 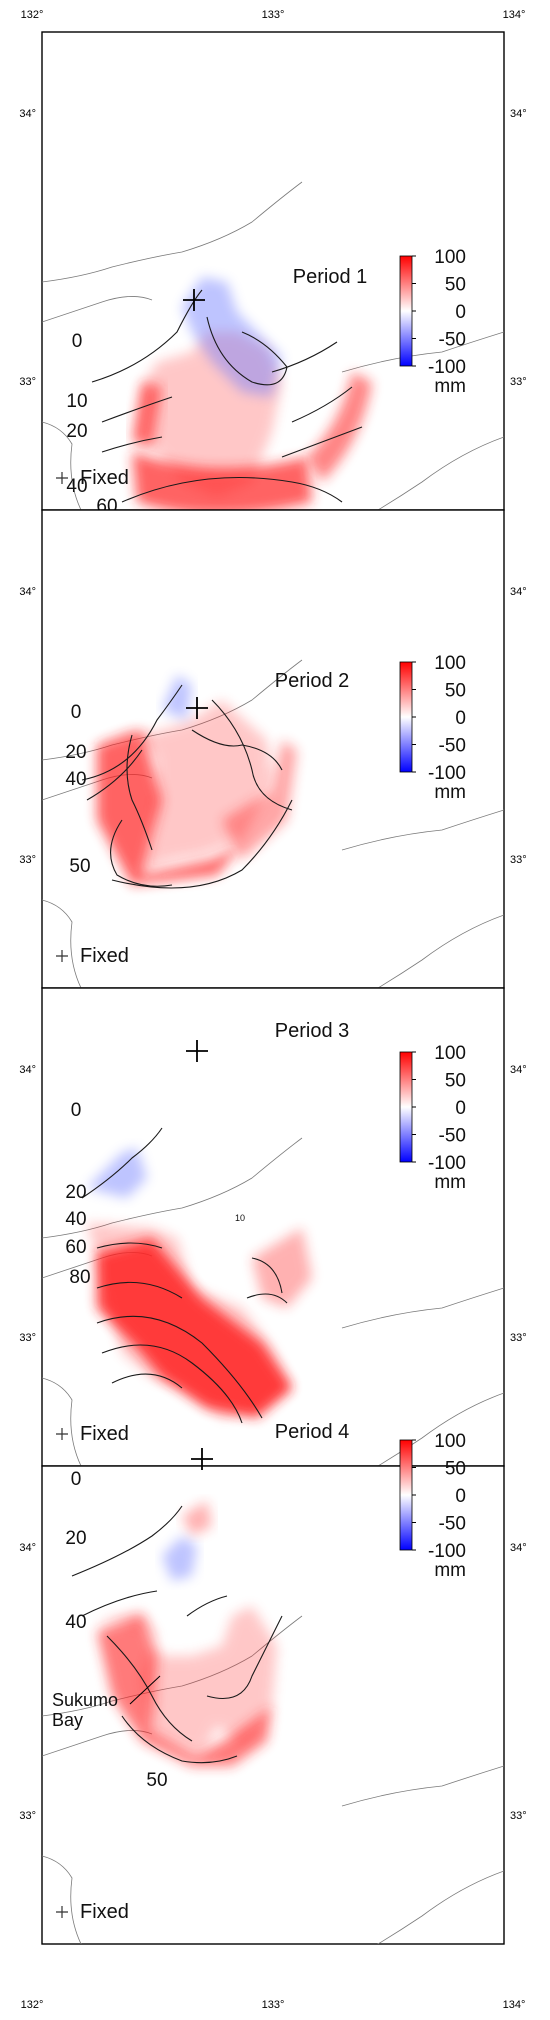 What do you see at coordinates (518, 1548) in the screenshot?
I see `lat-tick-right: 34°` at bounding box center [518, 1548].